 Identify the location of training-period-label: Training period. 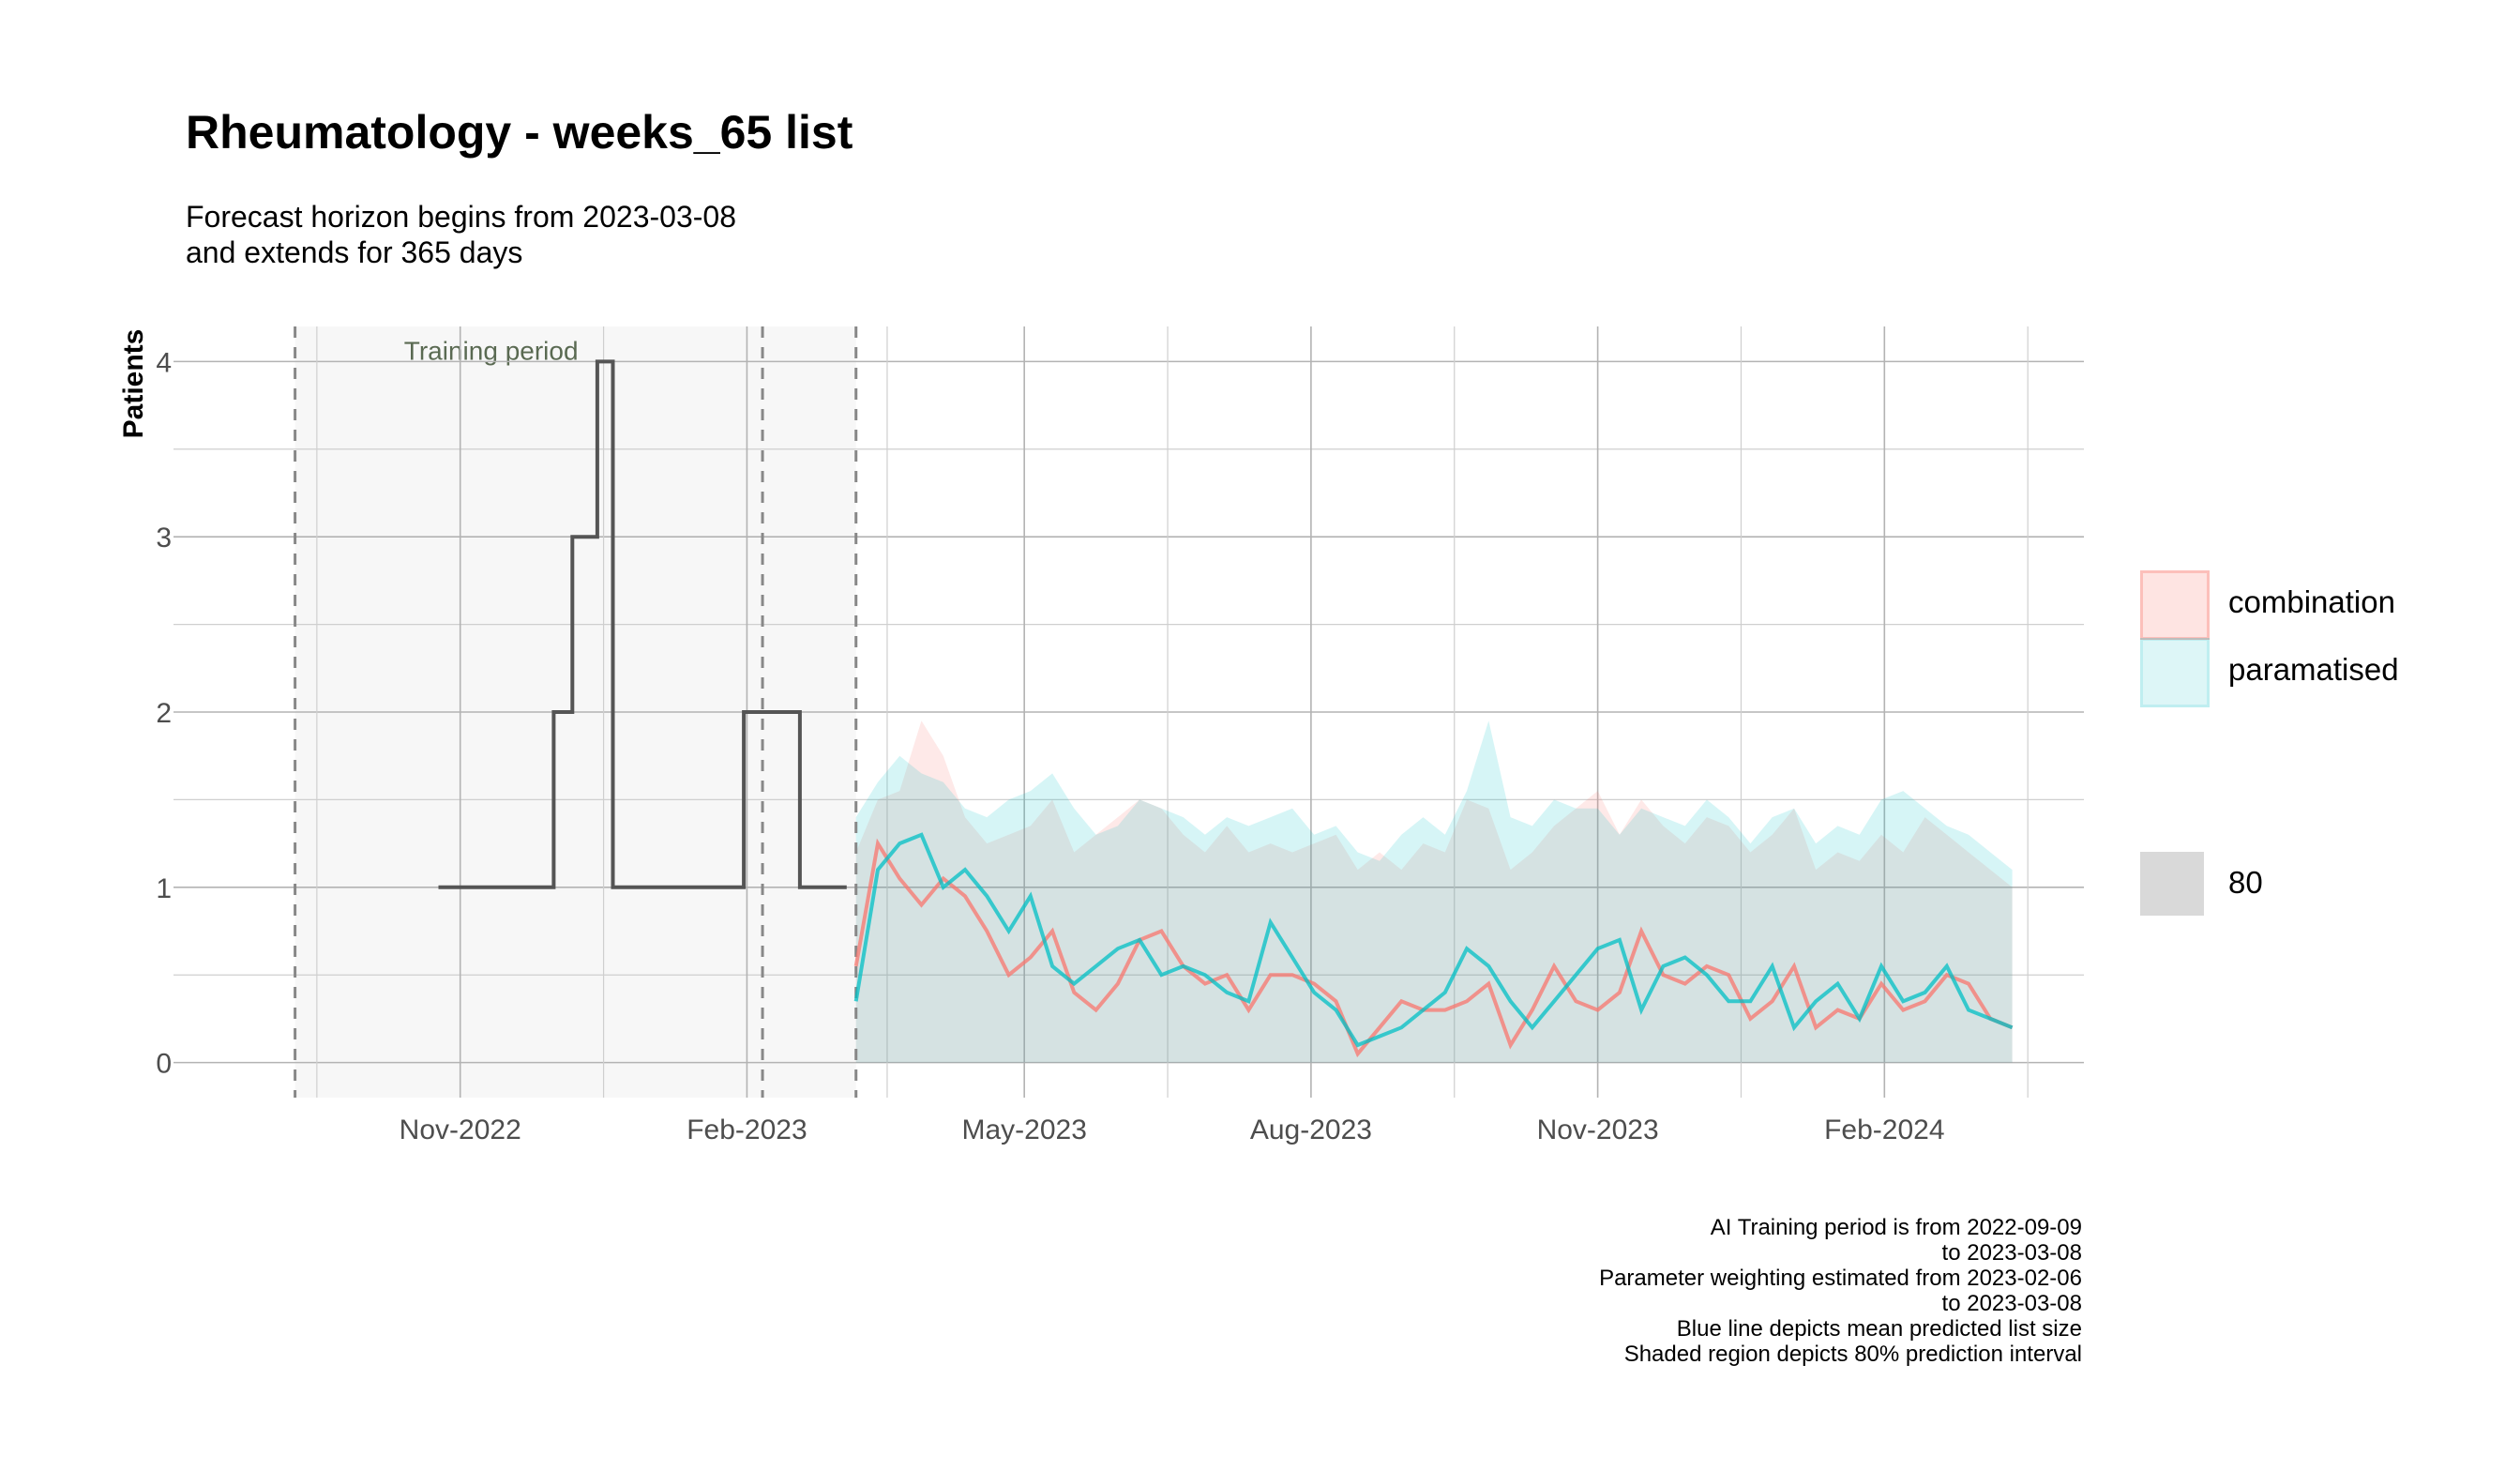
(491, 350).